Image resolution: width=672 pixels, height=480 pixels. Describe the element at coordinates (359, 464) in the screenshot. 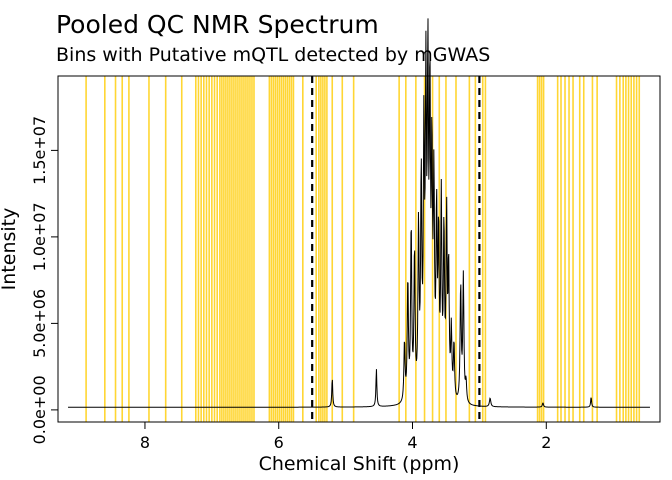

I see `x-axis-label: Chemical Shift (ppm)` at that location.